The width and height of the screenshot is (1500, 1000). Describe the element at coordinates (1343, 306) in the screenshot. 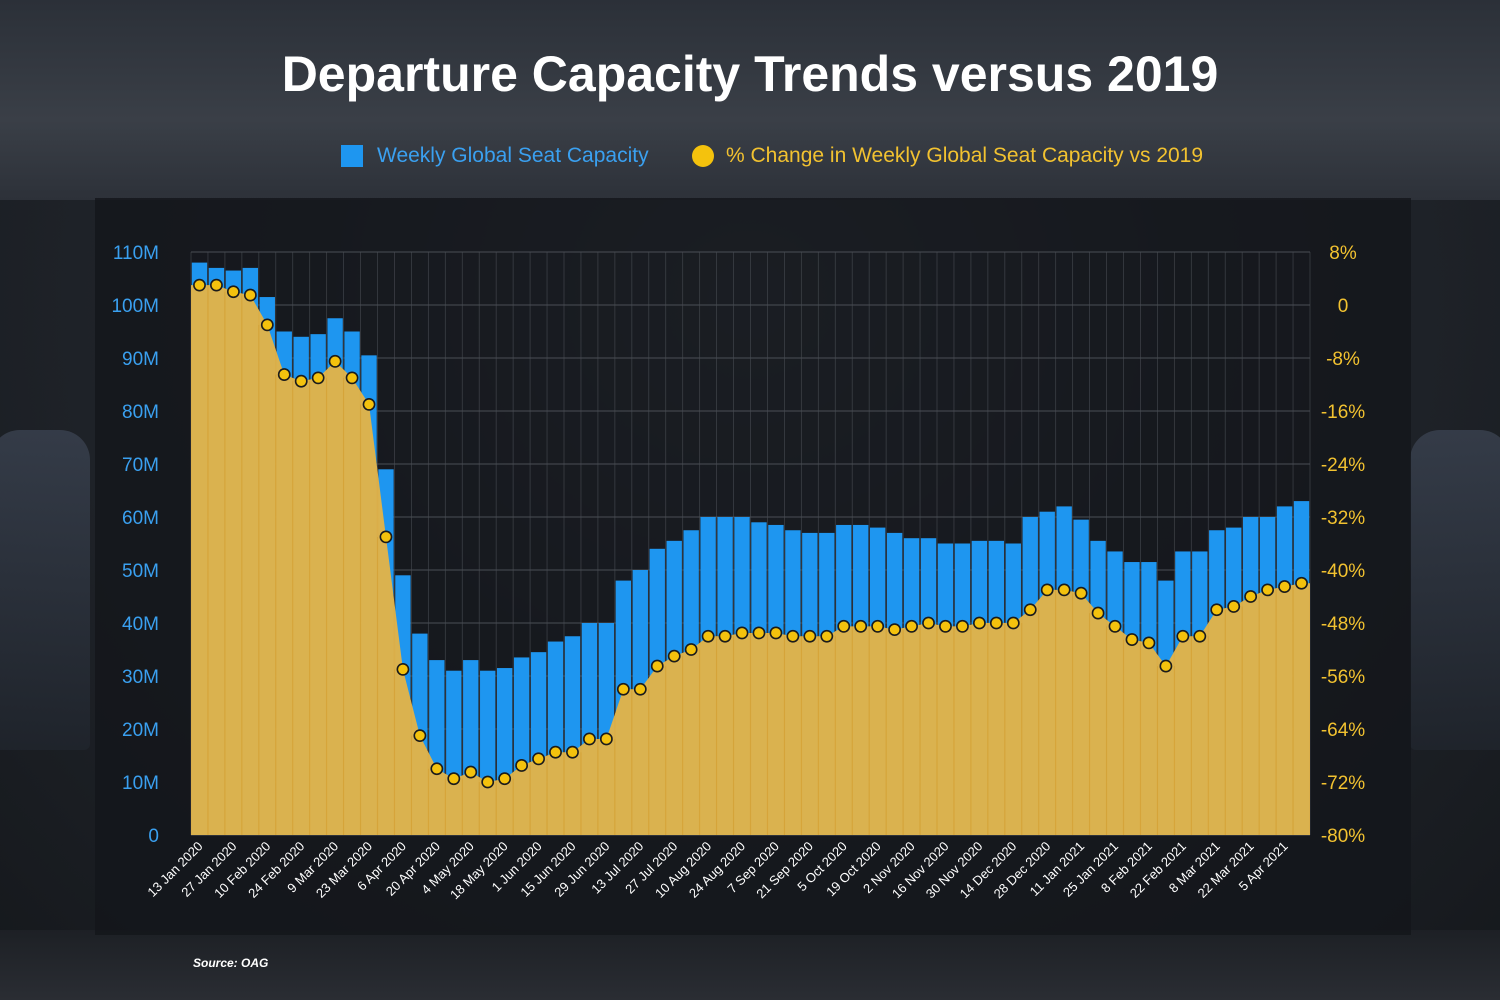

I see `right-axis-tick-label: 0` at that location.